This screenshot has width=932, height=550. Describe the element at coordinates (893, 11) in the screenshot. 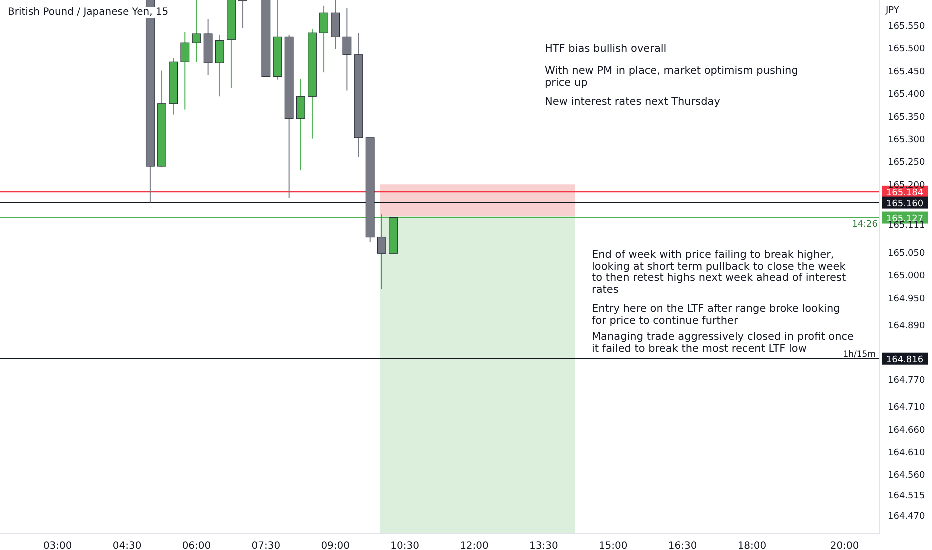

I see `y-axis-title: JPY` at that location.